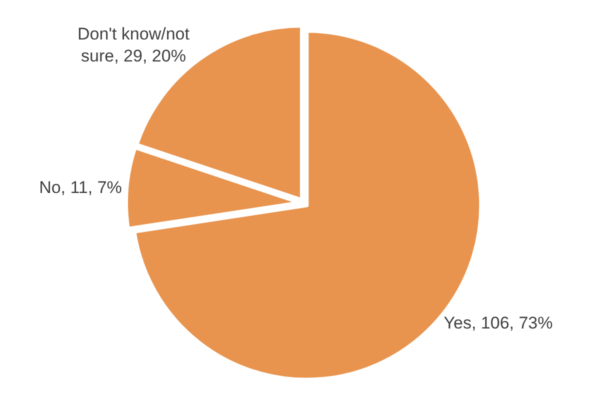  What do you see at coordinates (498, 323) in the screenshot?
I see `slice-label: Yes, 106, 73%` at bounding box center [498, 323].